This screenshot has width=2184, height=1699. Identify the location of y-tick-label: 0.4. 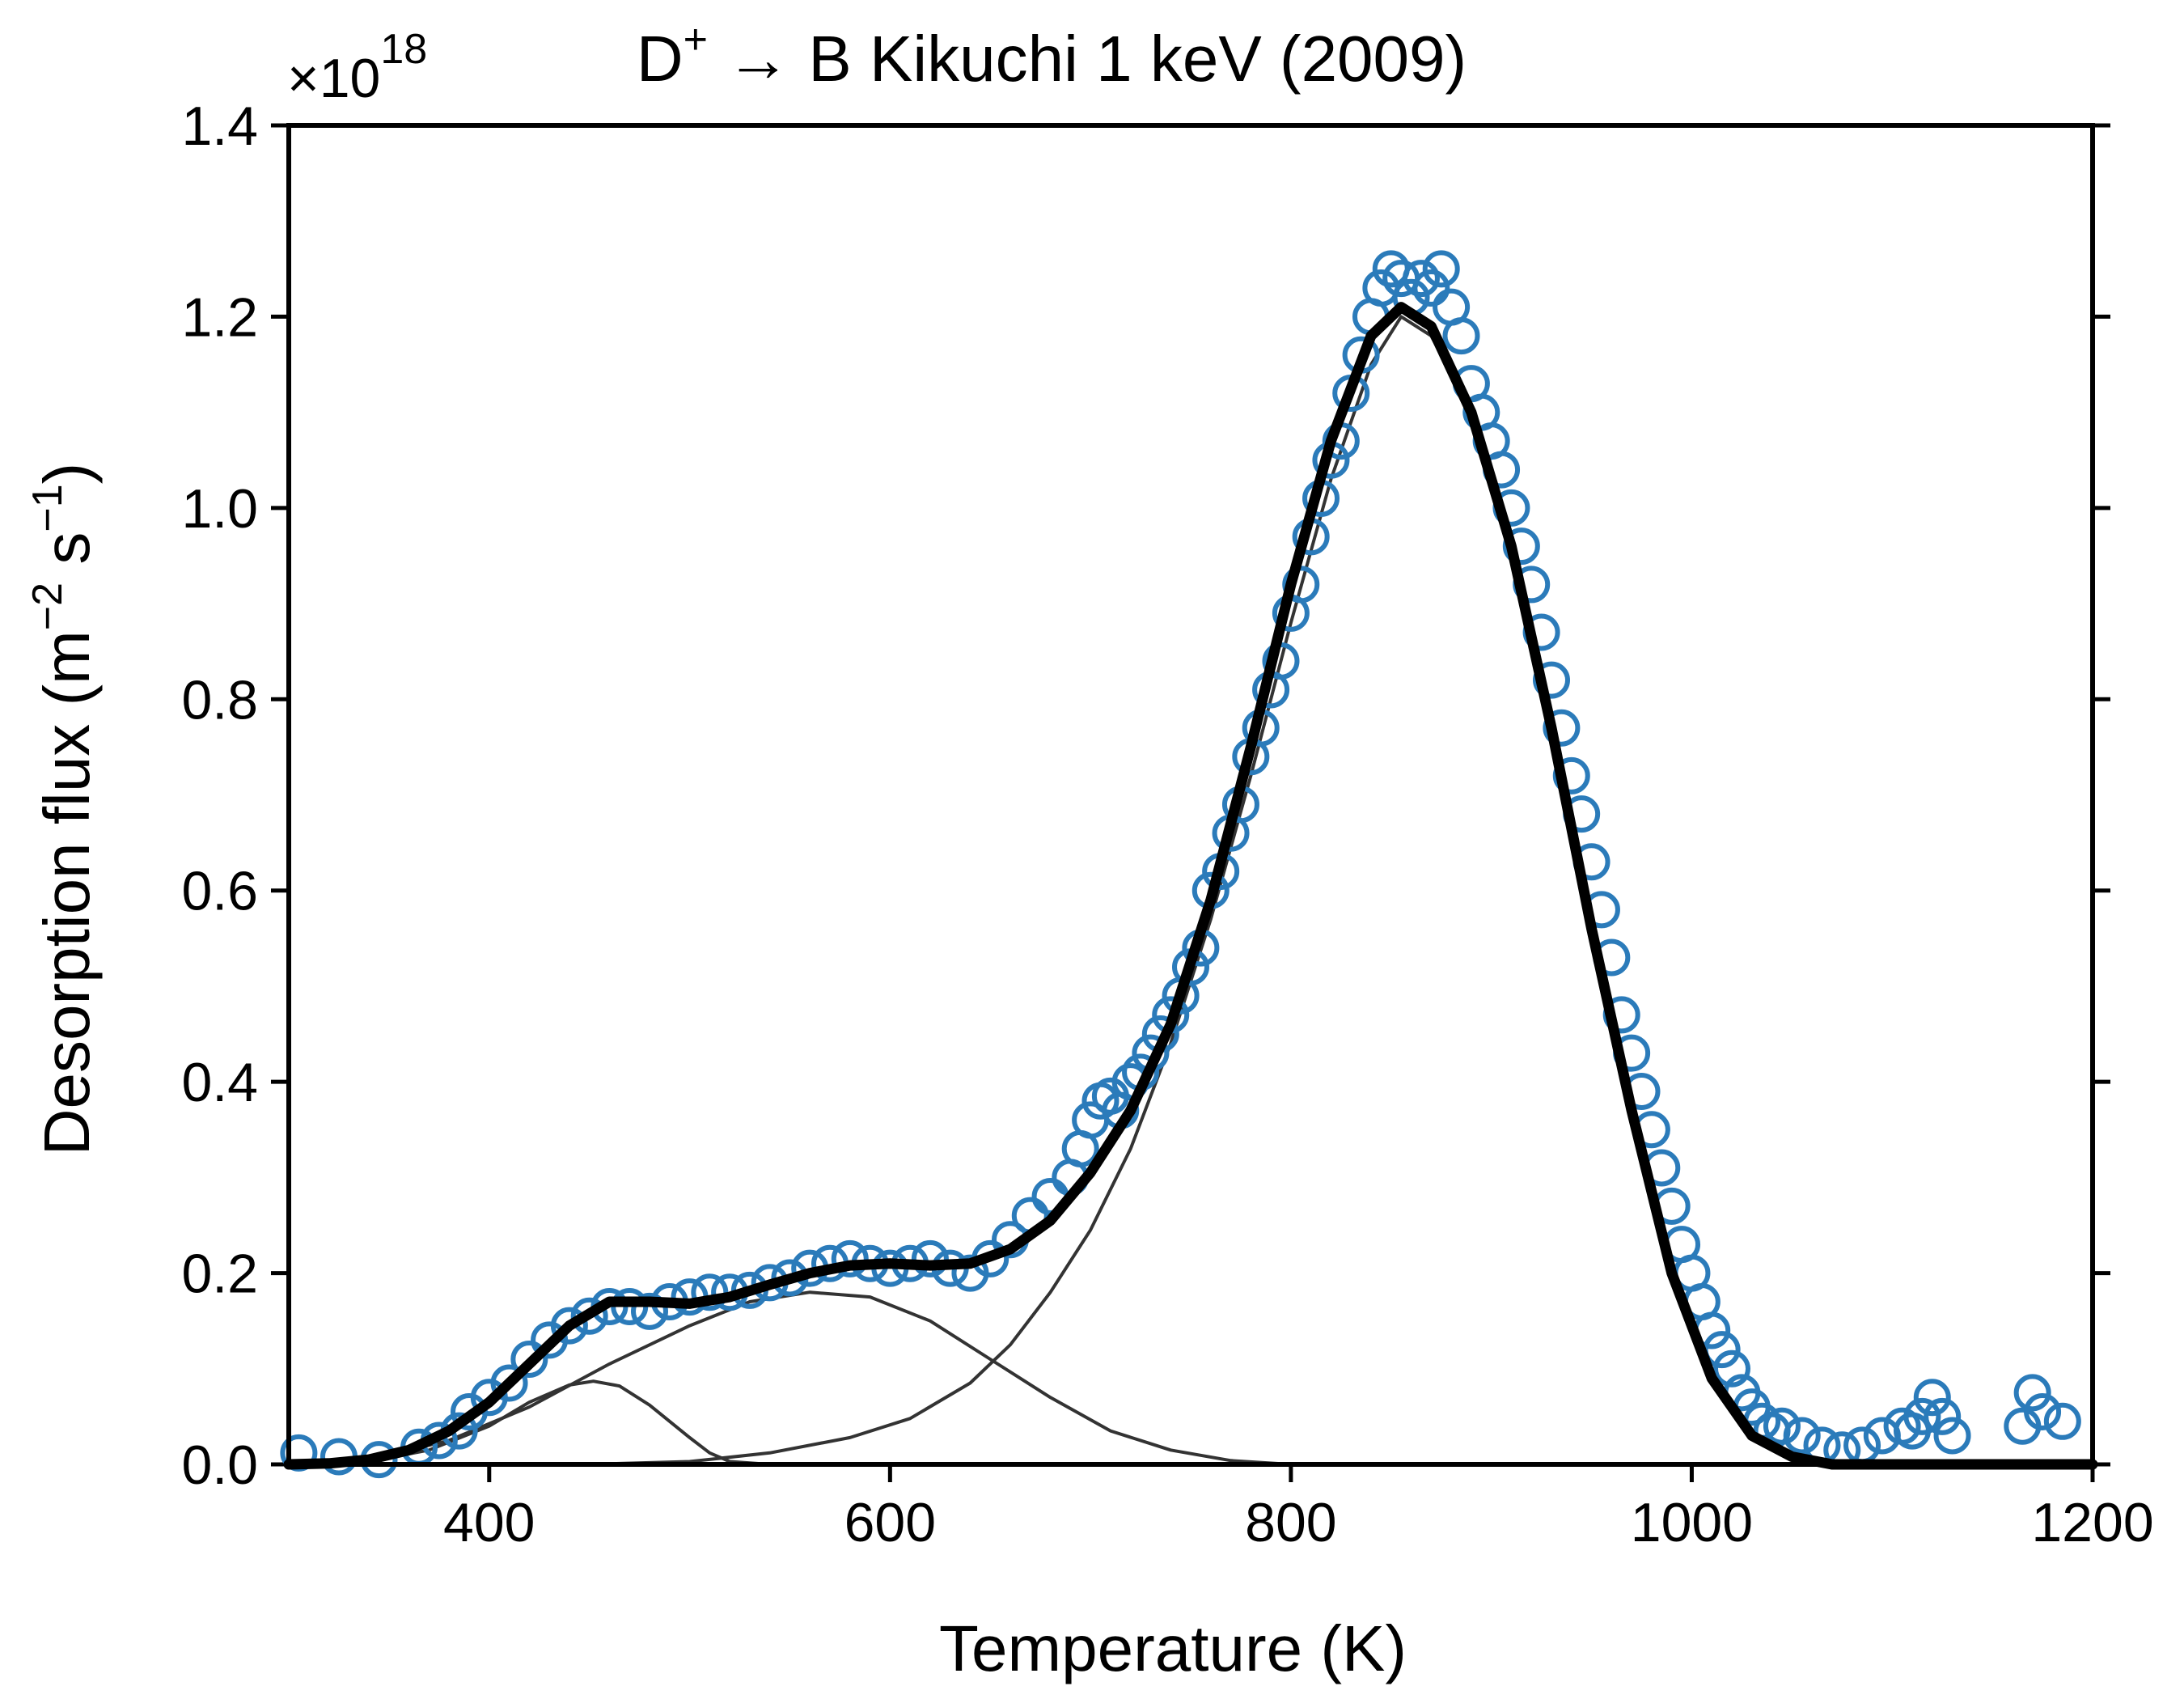
(219, 1082).